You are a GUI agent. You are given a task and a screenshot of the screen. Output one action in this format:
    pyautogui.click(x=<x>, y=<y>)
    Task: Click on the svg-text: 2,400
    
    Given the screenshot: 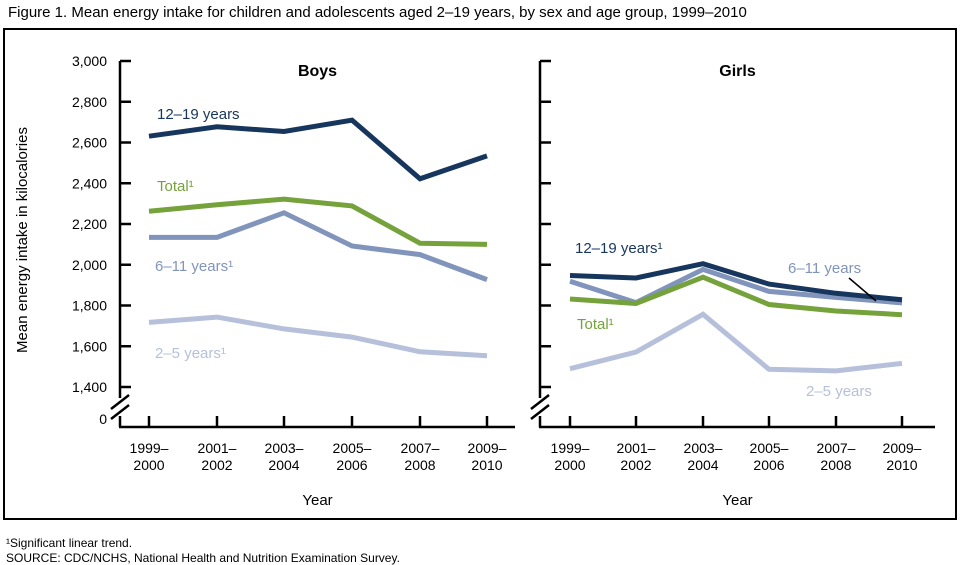 What is the action you would take?
    pyautogui.click(x=89, y=183)
    